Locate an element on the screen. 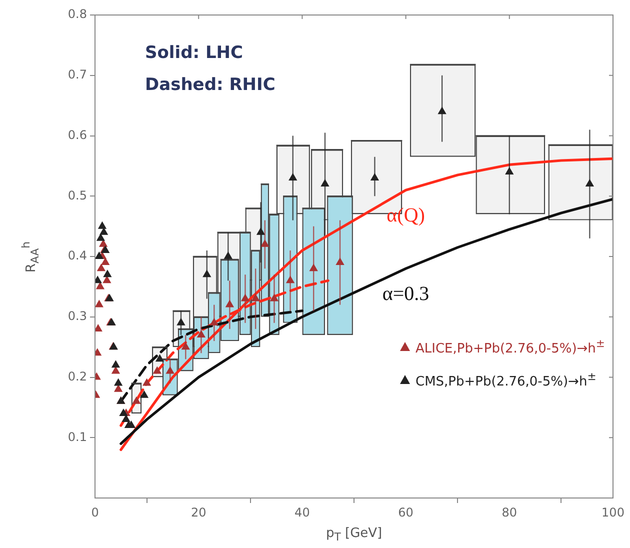 This screenshot has height=548, width=630. legend-label: CMS,Pb+Pb(2.76,0-5%)→h$^{±}$ is located at coordinates (506, 380).